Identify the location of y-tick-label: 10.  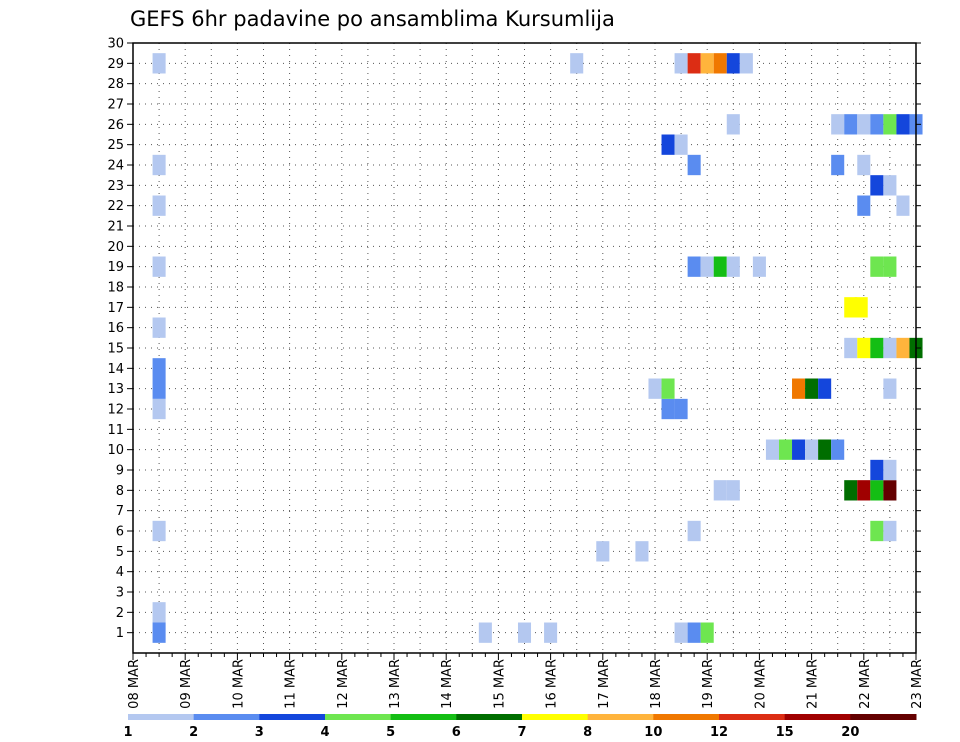
(115, 450).